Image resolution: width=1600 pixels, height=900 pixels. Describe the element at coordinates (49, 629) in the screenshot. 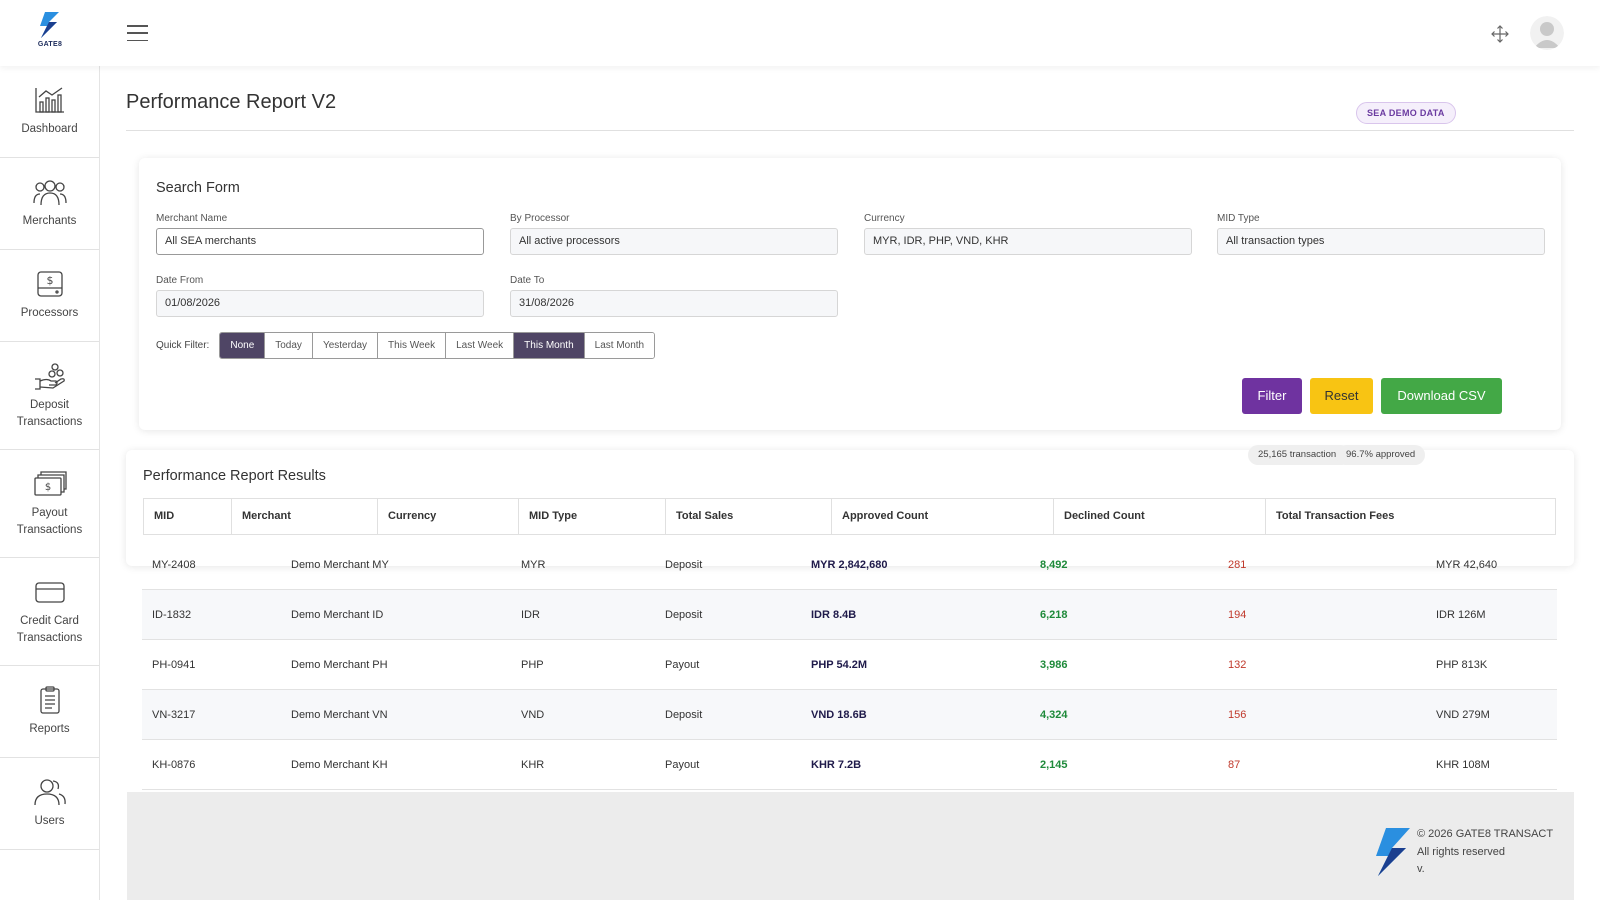

I see `sidebar-item-label: Credit Card Transactions` at that location.